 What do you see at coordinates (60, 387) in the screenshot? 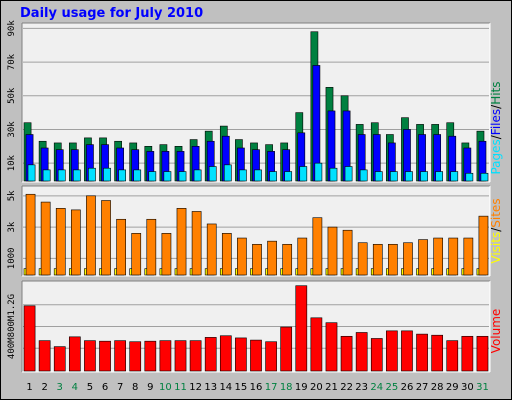
I see `x-tick-label: 3` at bounding box center [60, 387].